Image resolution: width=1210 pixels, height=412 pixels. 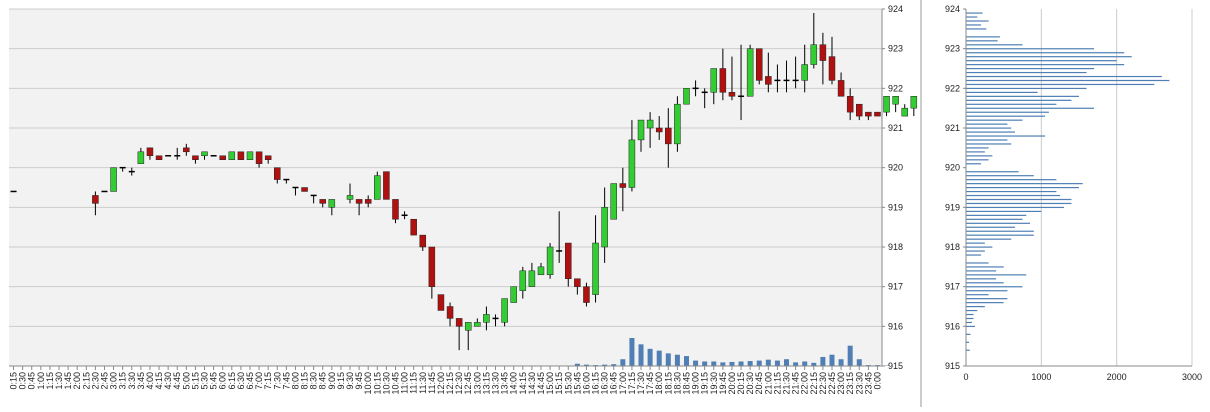 What do you see at coordinates (895, 366) in the screenshot?
I see `main-y-tick-label: 915` at bounding box center [895, 366].